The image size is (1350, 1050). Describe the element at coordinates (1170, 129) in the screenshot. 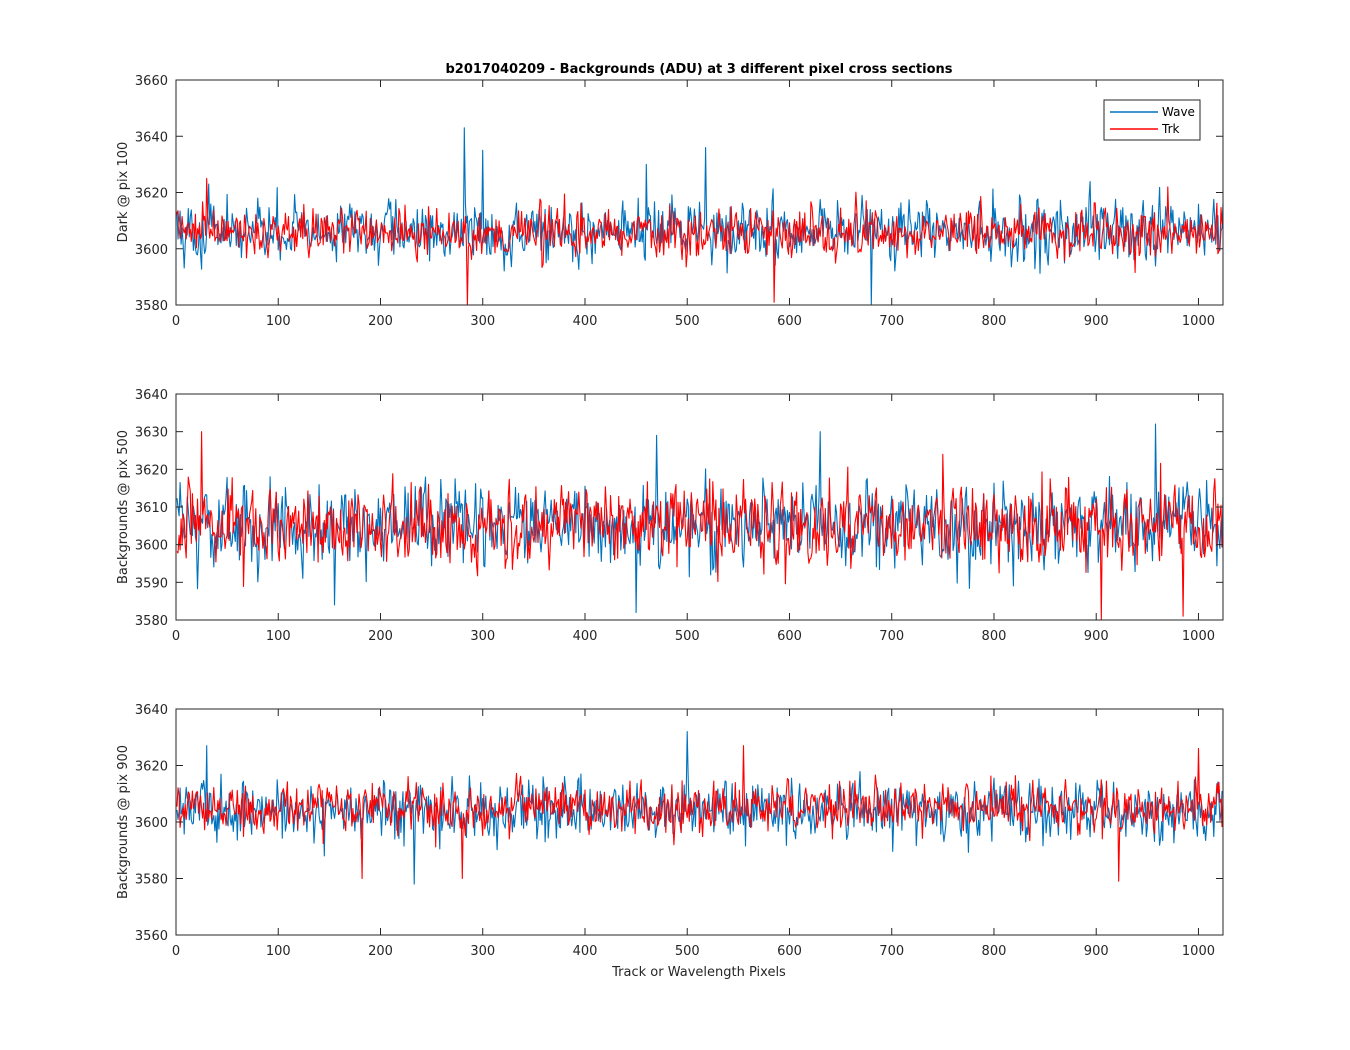

I see `legend-label-trk: Trk` at that location.